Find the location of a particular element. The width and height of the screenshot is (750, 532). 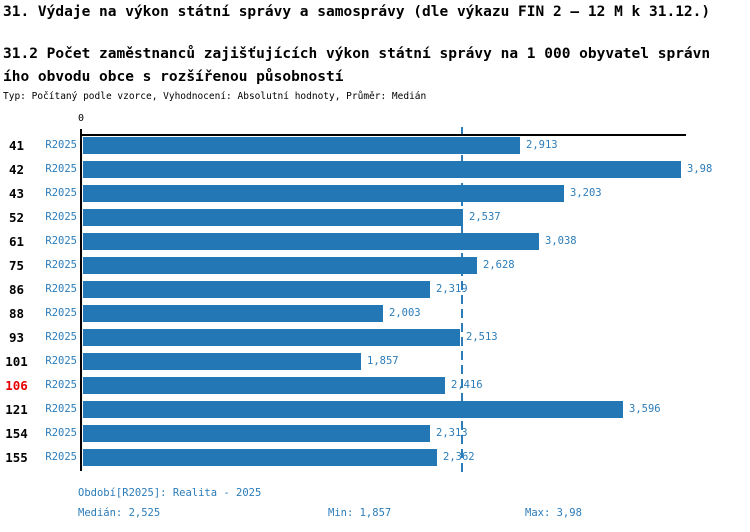

footer-period-label: Období[R2025]: Realita - 2025 is located at coordinates (170, 493).